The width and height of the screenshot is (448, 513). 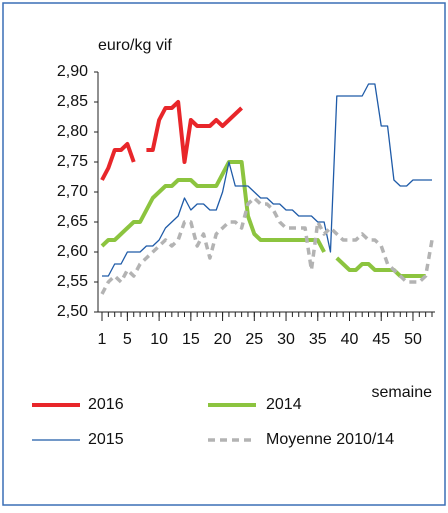 What do you see at coordinates (402, 392) in the screenshot?
I see `x-axis-label: semaine` at bounding box center [402, 392].